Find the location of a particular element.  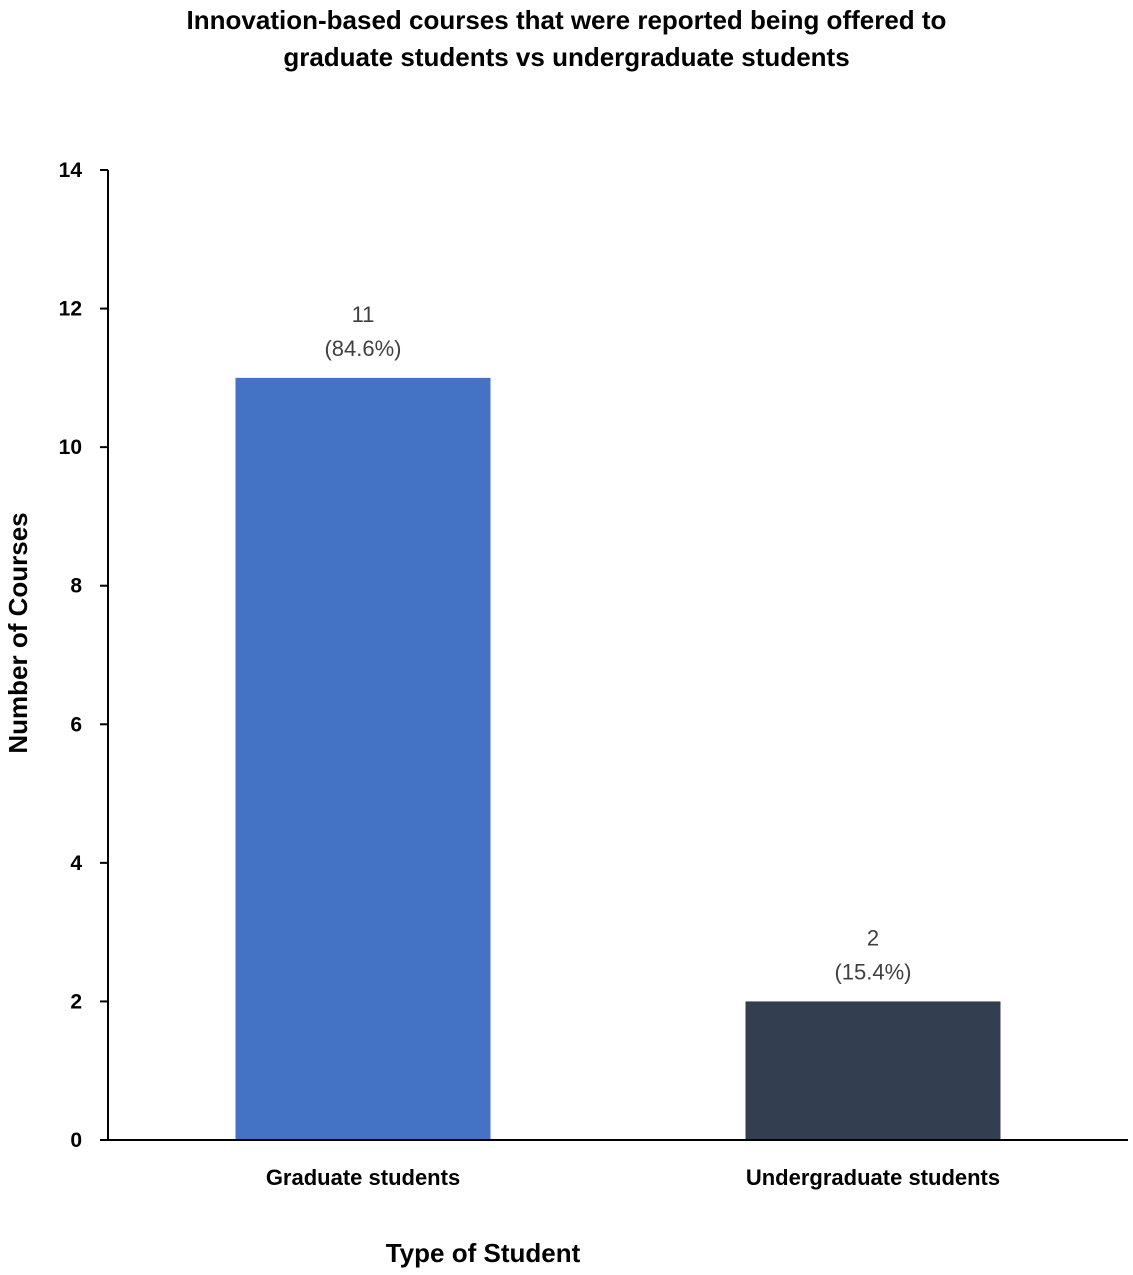

y-tick-label: 2 is located at coordinates (76, 1001).